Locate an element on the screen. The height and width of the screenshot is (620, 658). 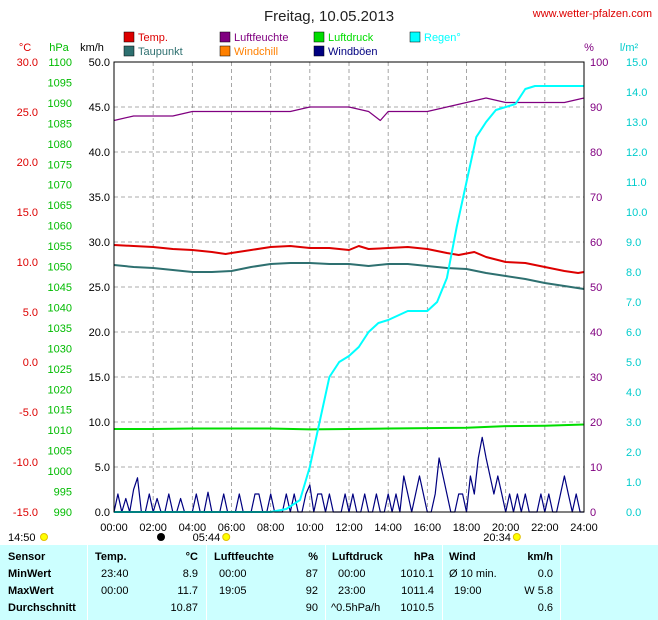
temp-tick-label: -15.0 is located at coordinates (25, 513).